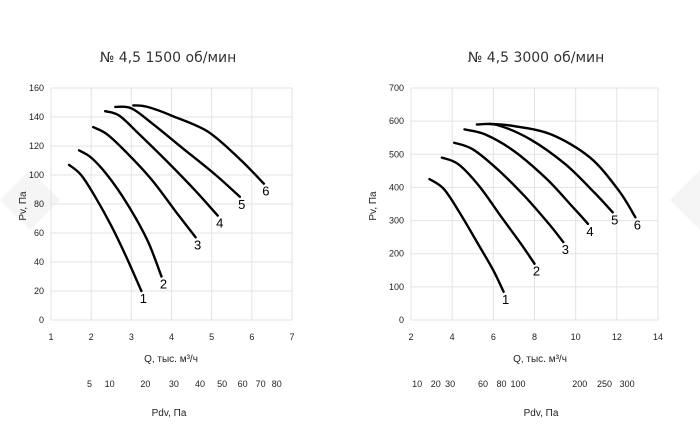 The width and height of the screenshot is (700, 424). What do you see at coordinates (36, 146) in the screenshot?
I see `y-tick-label: 120` at bounding box center [36, 146].